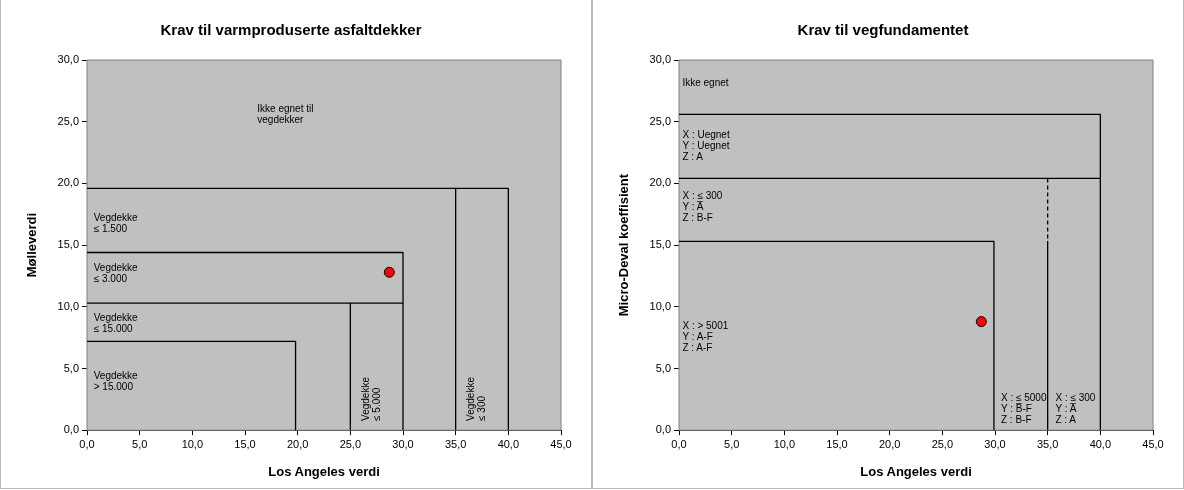  I want to click on annotation: Vegdekke > 15.000, so click(116, 380).